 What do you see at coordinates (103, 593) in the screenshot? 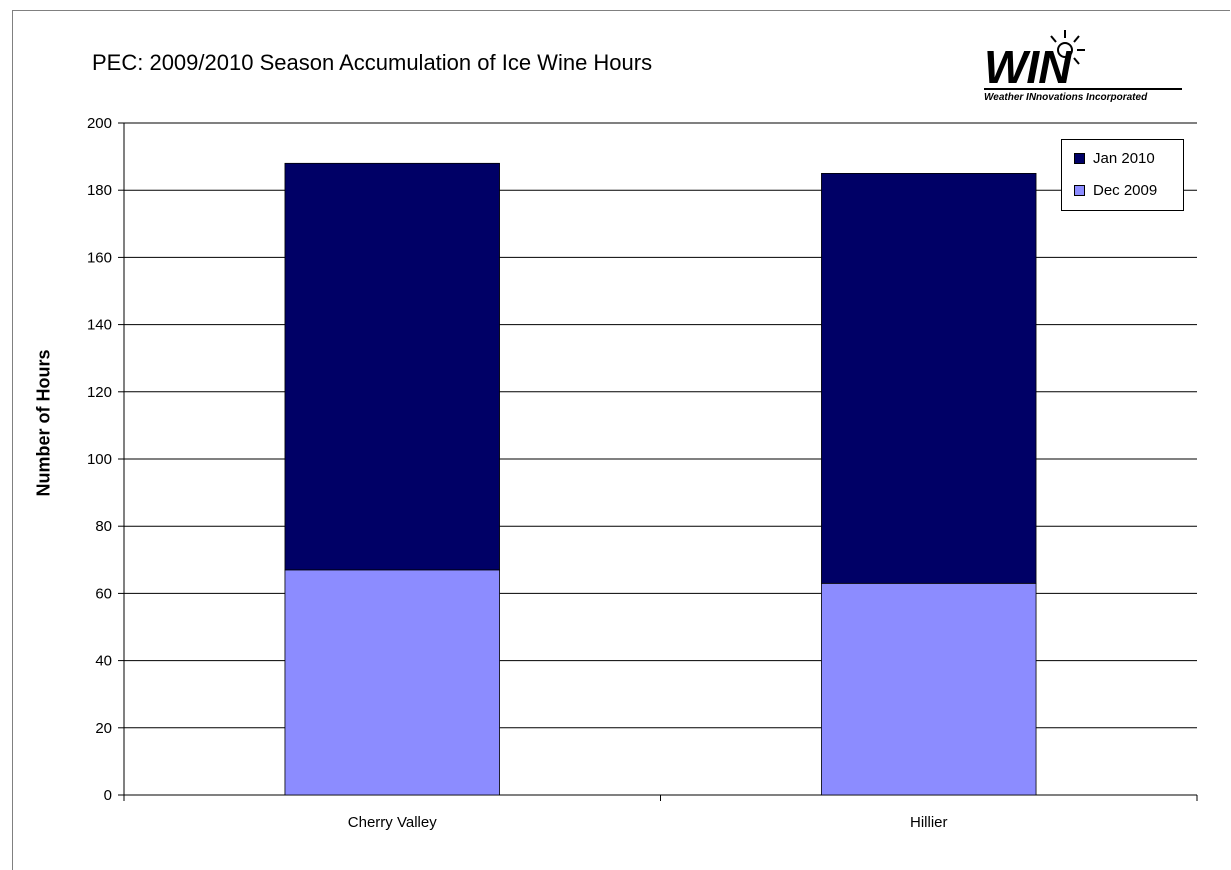
I see `y-tick-label: 60` at bounding box center [103, 593].